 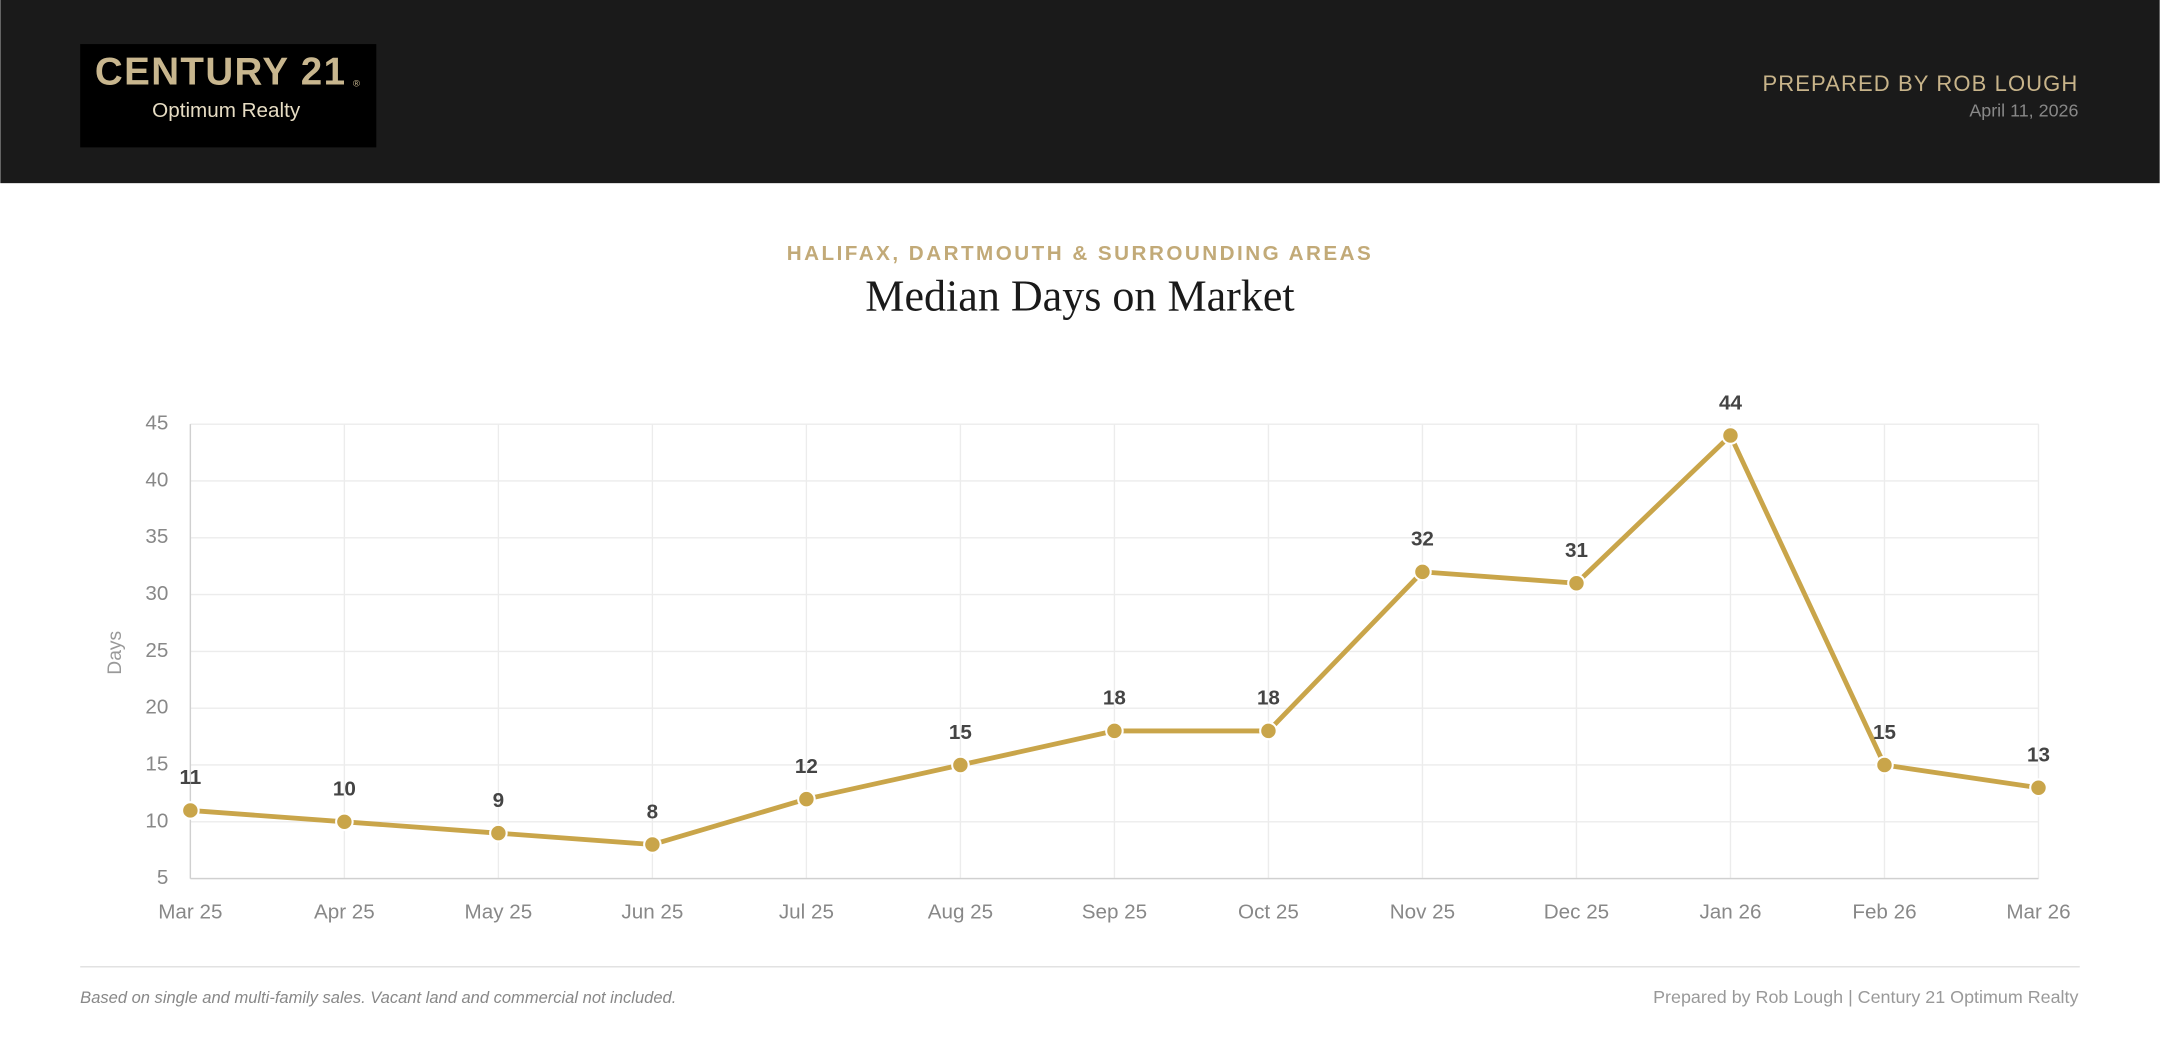 What do you see at coordinates (1268, 911) in the screenshot?
I see `x-tick-label: Oct 25` at bounding box center [1268, 911].